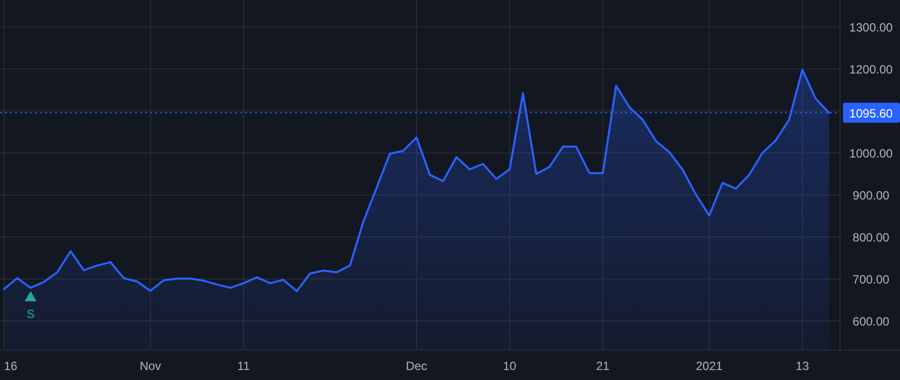 This screenshot has height=380, width=900. What do you see at coordinates (709, 366) in the screenshot?
I see `x-tick-label: 2021` at bounding box center [709, 366].